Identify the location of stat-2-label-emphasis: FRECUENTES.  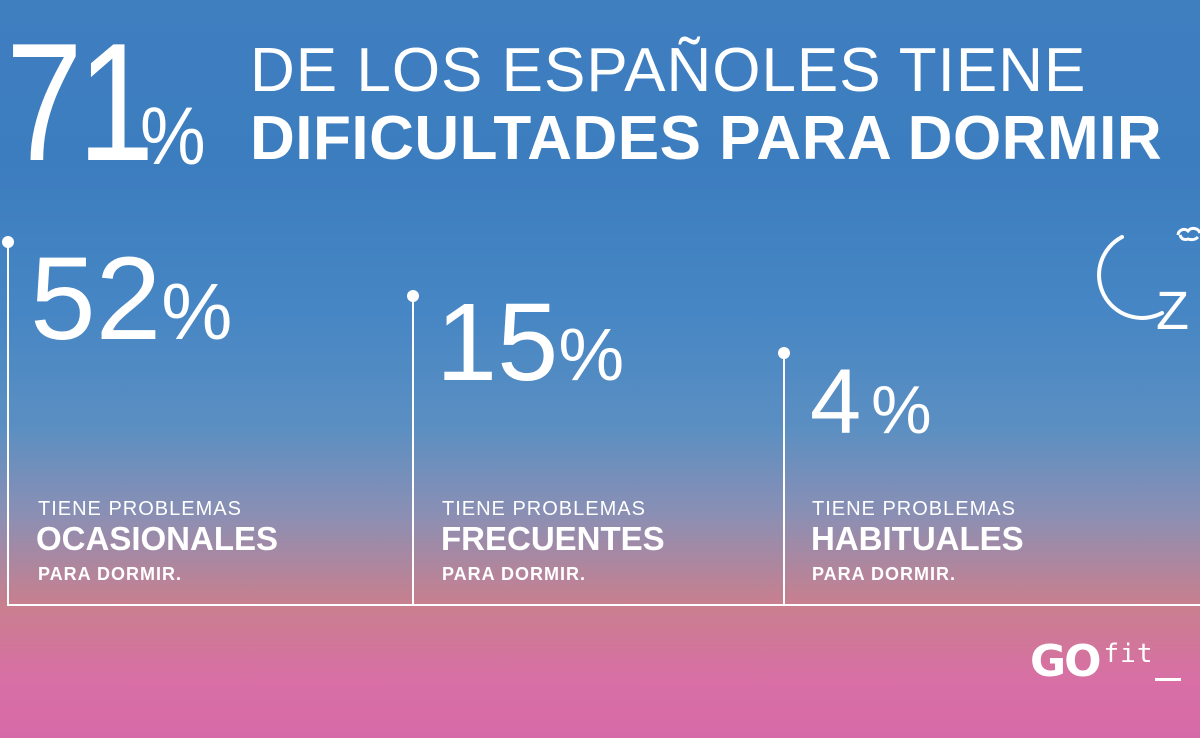
(553, 538).